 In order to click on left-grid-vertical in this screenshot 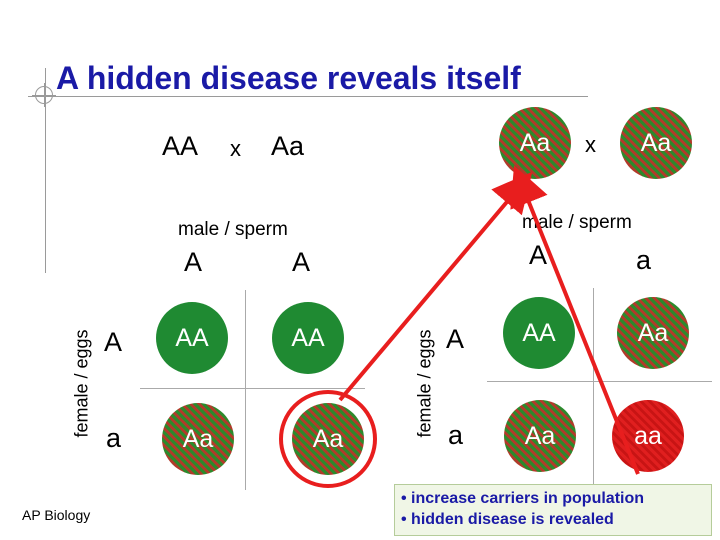, I will do `click(245, 390)`.